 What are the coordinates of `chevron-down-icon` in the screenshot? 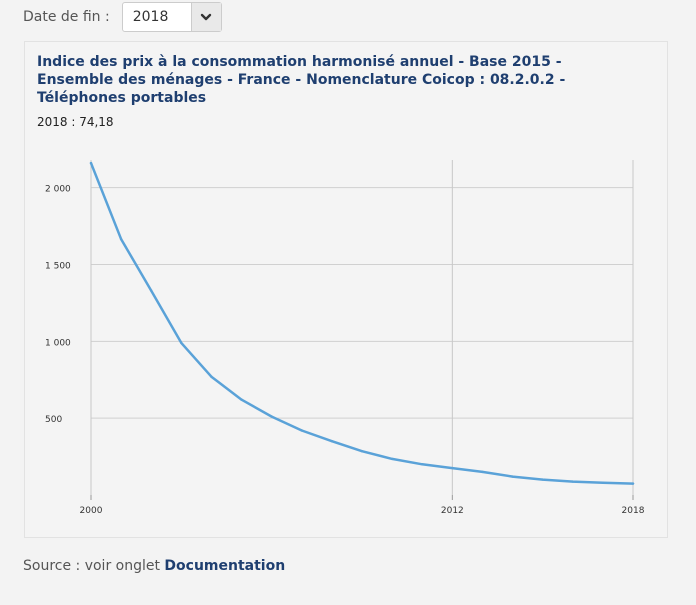 It's located at (205, 17).